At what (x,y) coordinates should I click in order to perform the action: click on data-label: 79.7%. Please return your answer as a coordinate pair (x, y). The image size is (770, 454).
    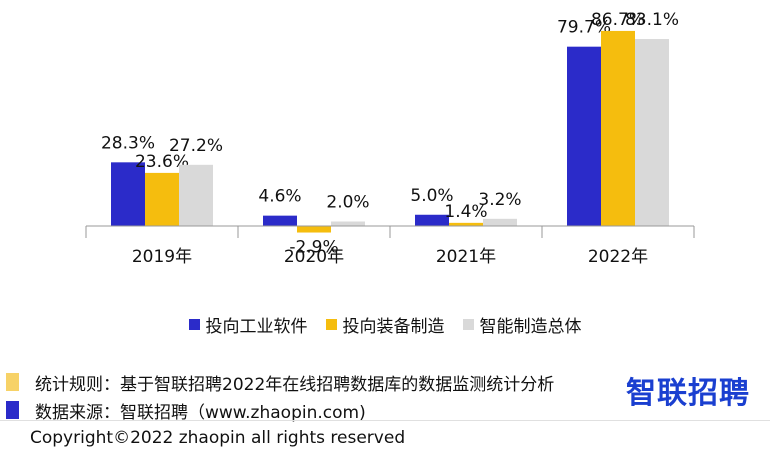
    Looking at the image, I should click on (584, 28).